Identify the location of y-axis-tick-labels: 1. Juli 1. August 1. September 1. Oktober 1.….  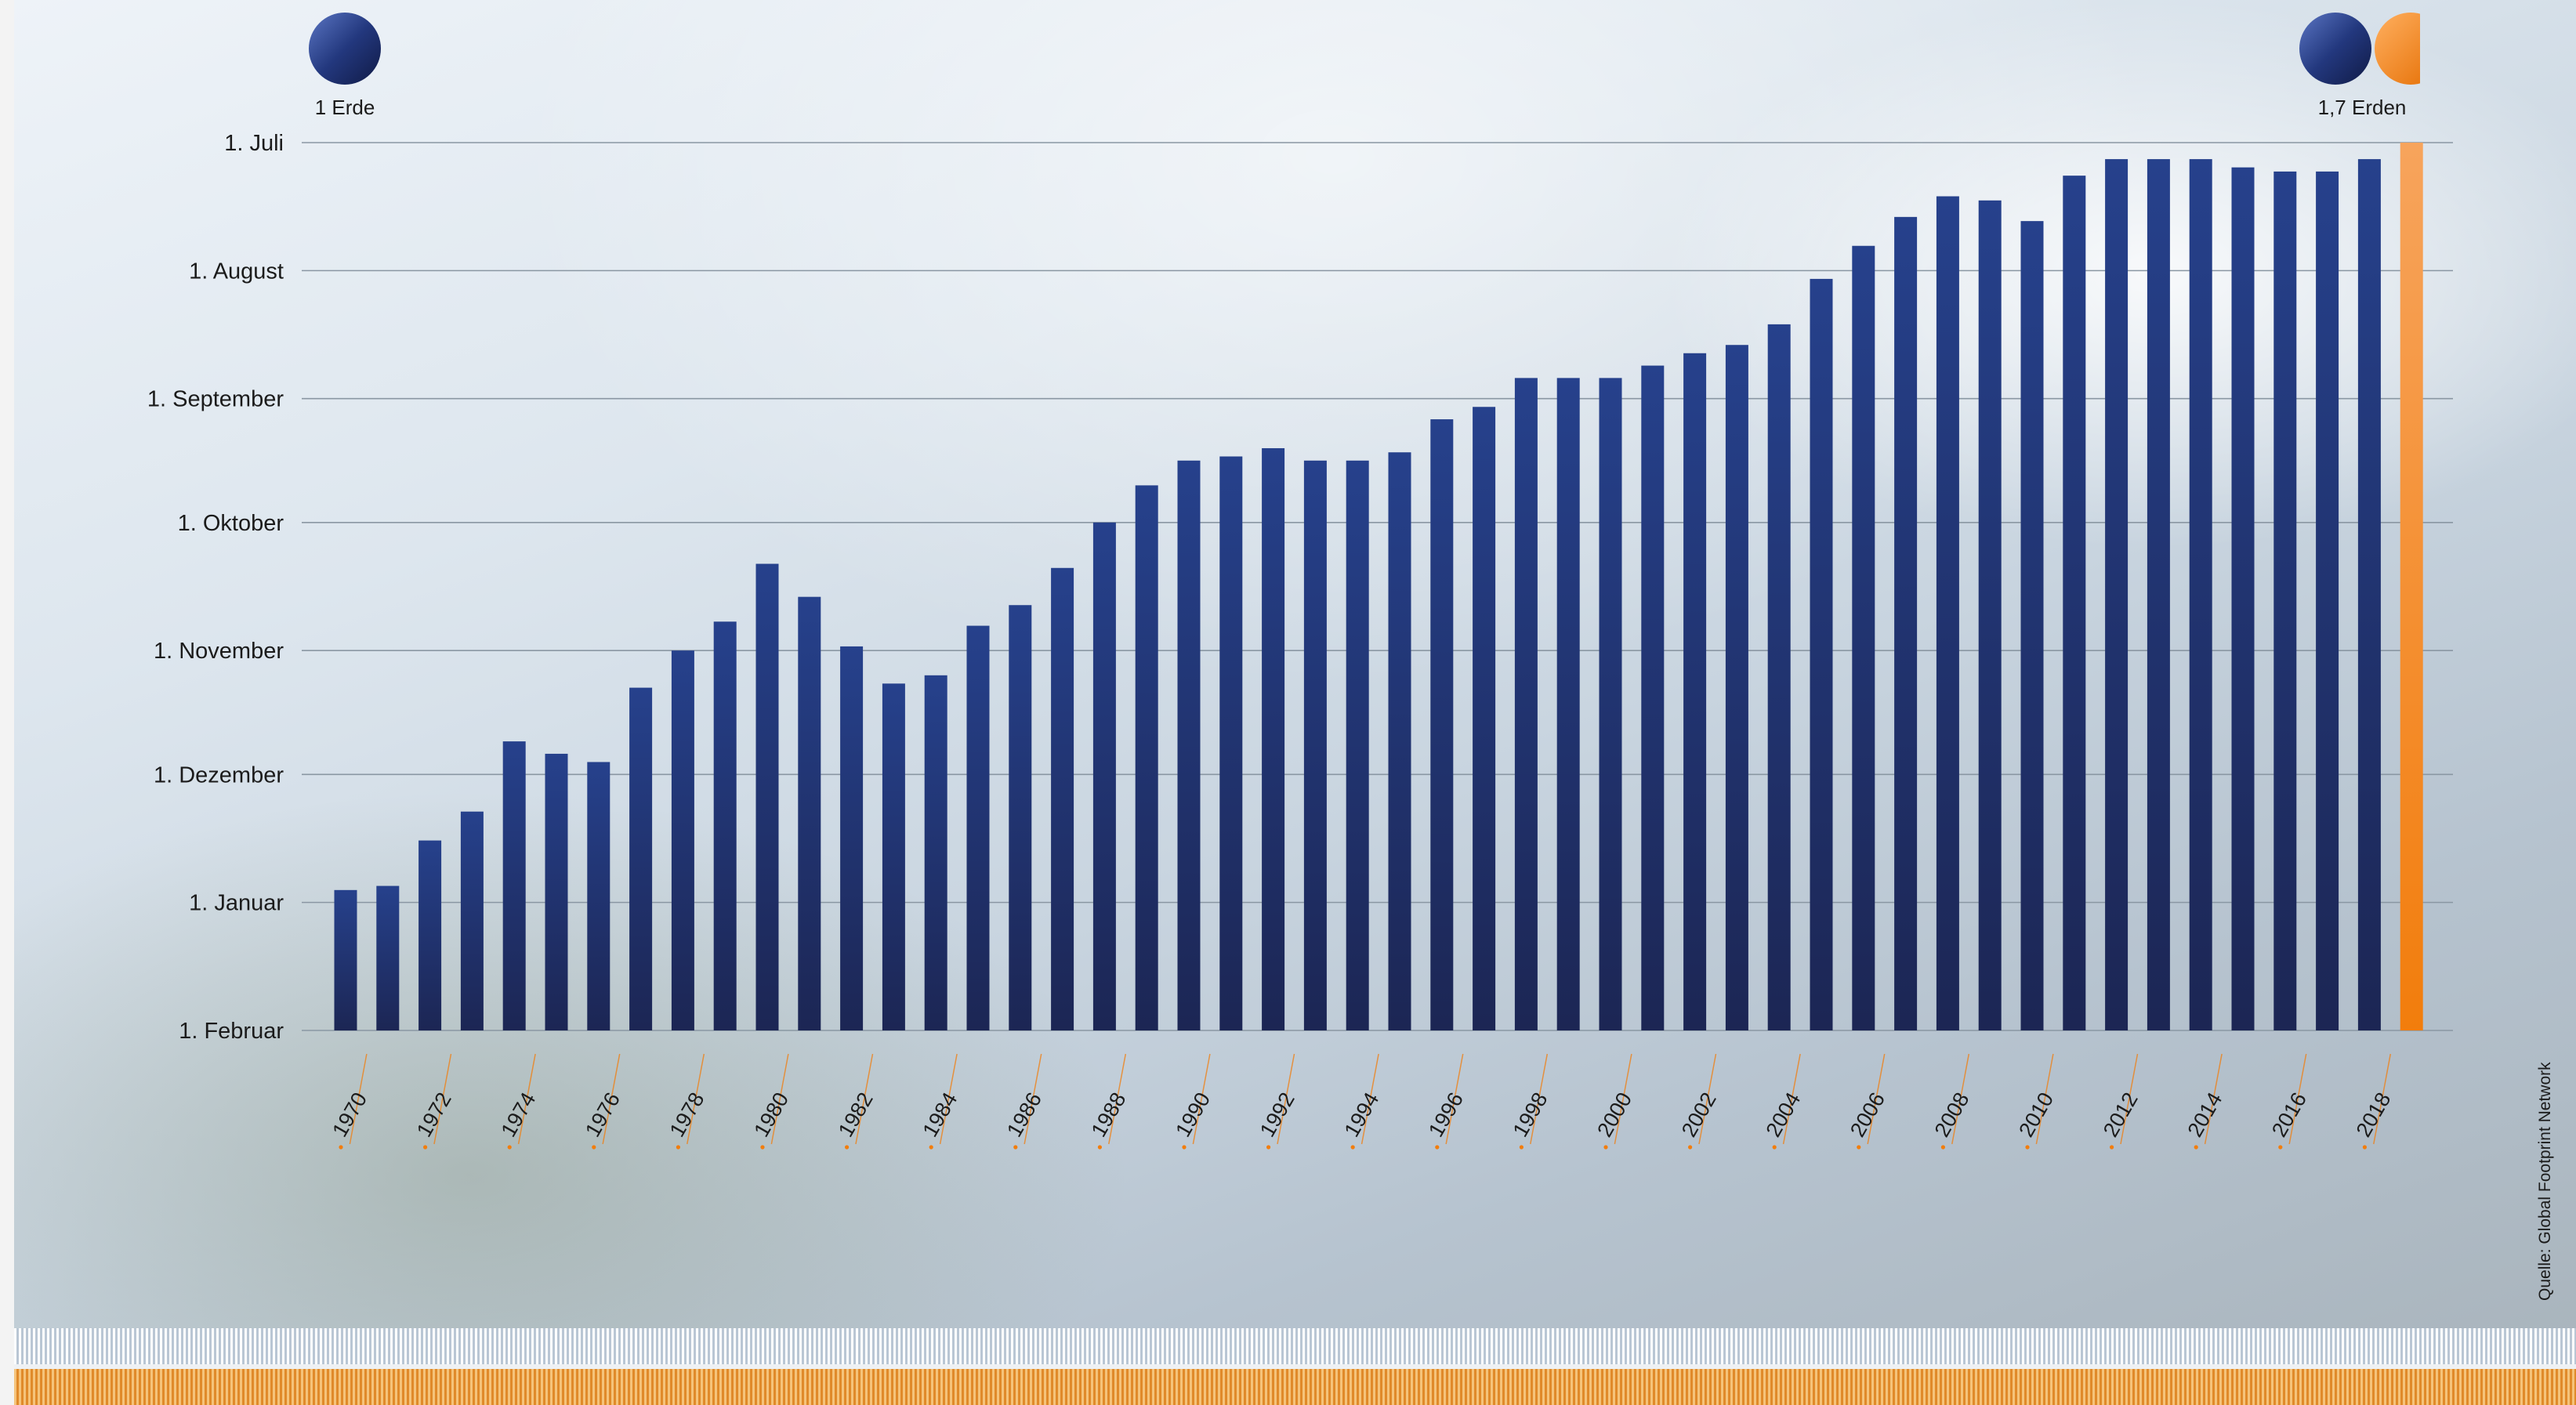
(215, 587).